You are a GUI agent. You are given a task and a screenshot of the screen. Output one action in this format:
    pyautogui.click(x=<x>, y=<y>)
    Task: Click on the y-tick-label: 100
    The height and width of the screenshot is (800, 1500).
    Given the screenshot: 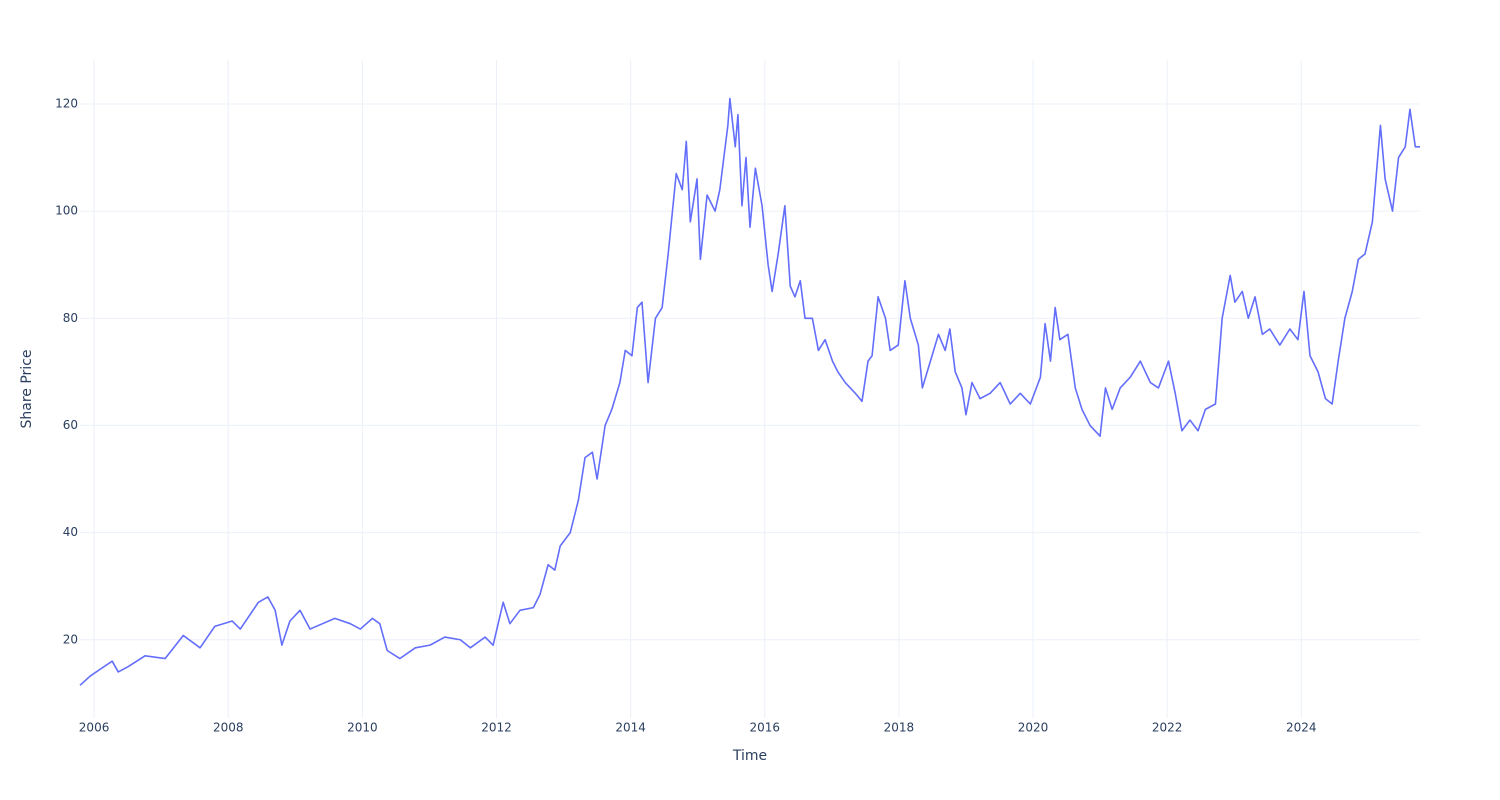 What is the action you would take?
    pyautogui.click(x=66, y=211)
    